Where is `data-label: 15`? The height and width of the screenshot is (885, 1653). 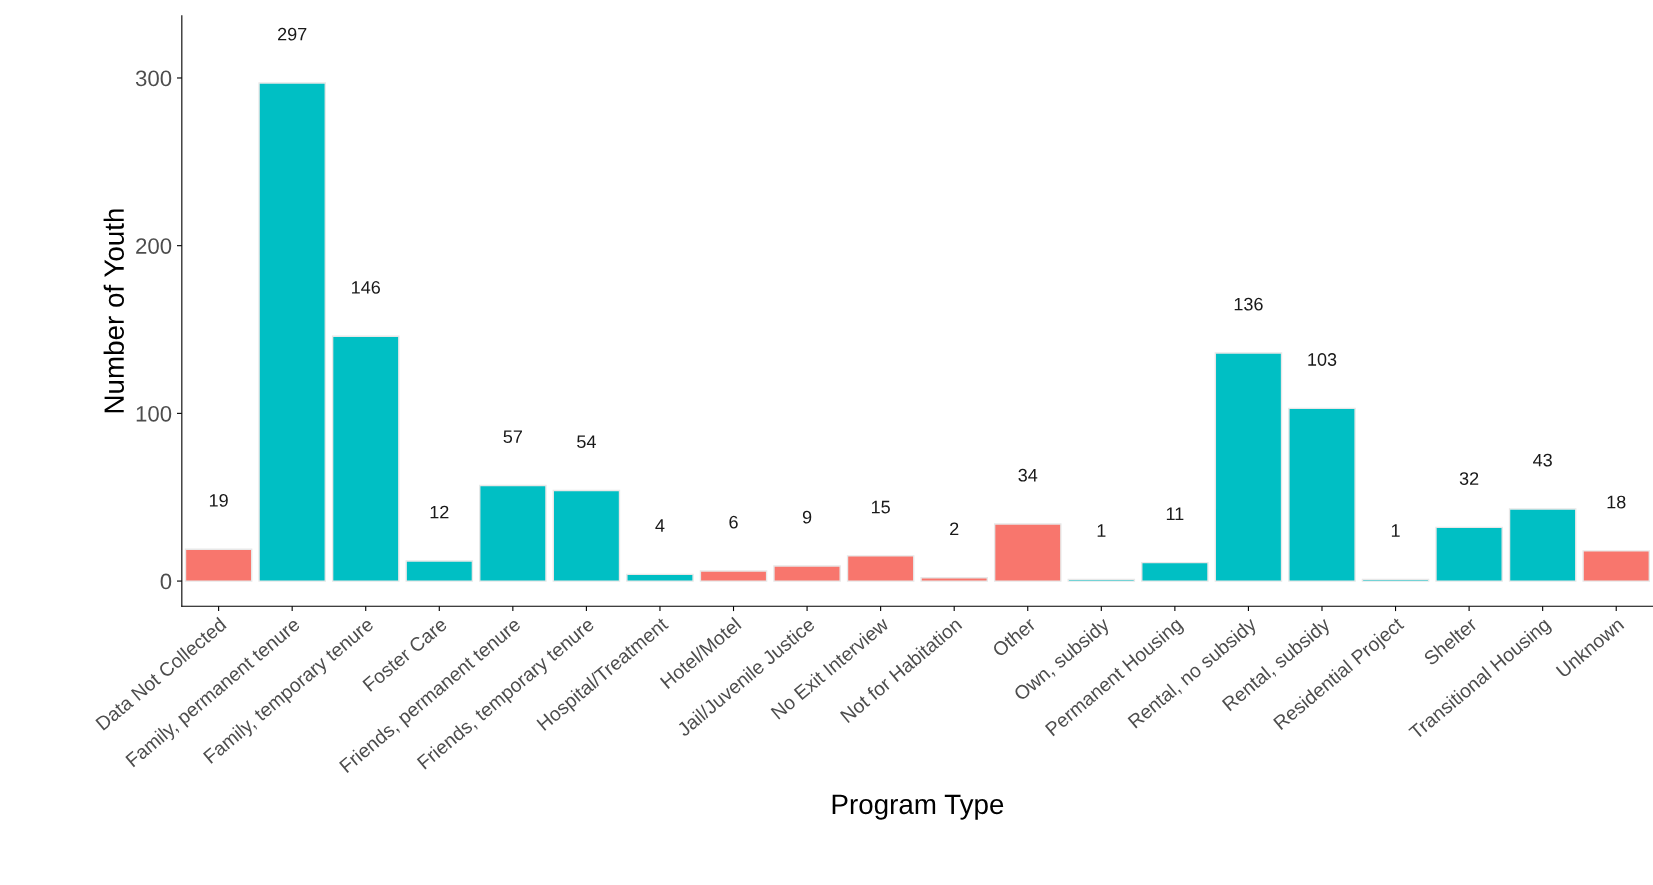
data-label: 15 is located at coordinates (880, 507).